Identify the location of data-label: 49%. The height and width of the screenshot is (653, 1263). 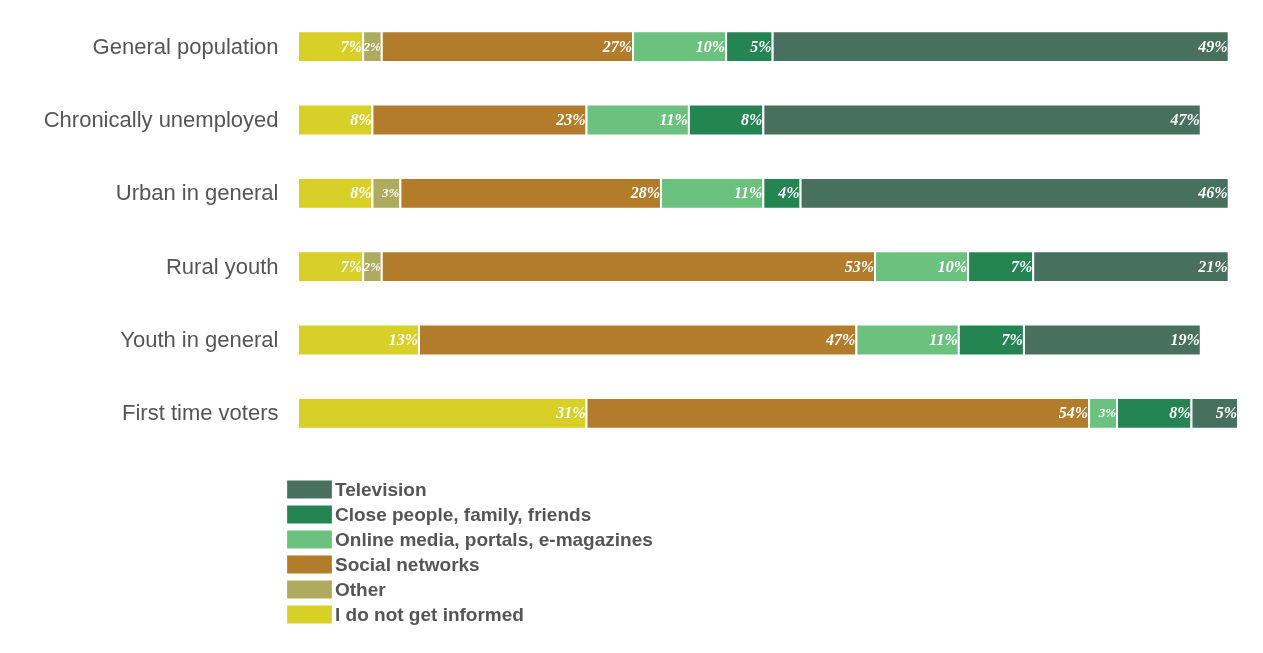
(1212, 46).